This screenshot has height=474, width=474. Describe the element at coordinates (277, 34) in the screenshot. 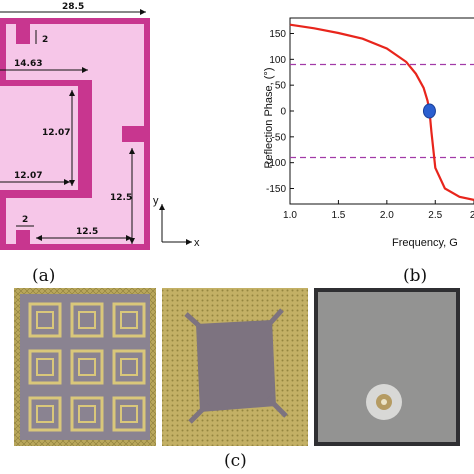

I see `y-tick-label: 150` at that location.